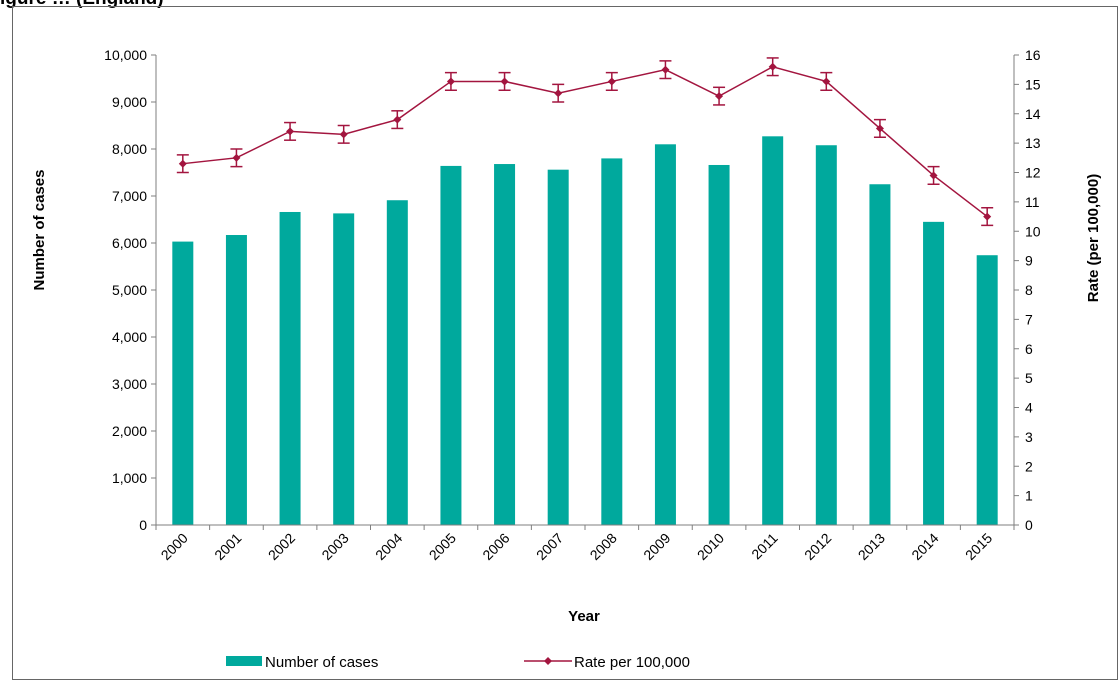 This screenshot has height=681, width=1120. What do you see at coordinates (334, 546) in the screenshot?
I see `x-tick-label: 2003` at bounding box center [334, 546].